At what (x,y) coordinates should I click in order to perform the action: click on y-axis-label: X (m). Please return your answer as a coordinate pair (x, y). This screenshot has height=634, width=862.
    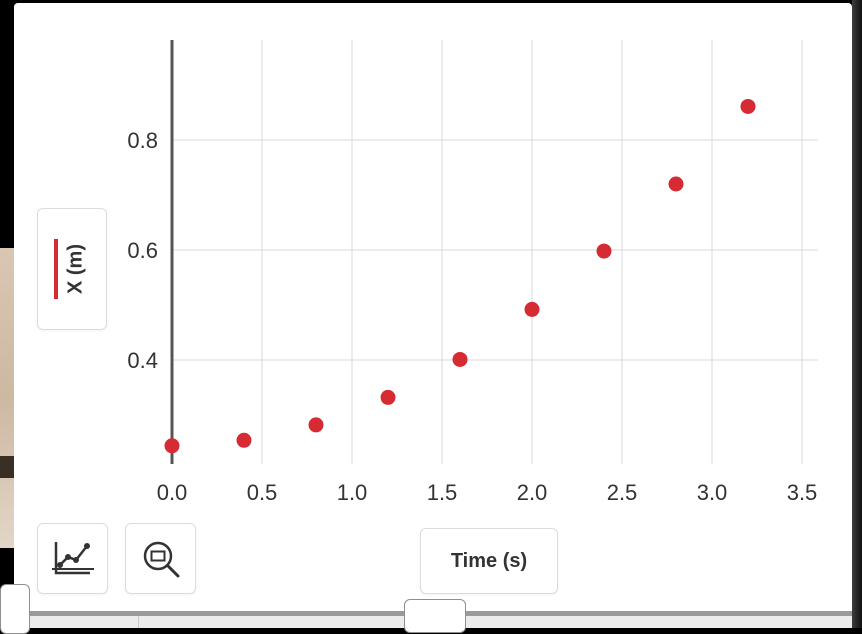
    Looking at the image, I should click on (75, 269).